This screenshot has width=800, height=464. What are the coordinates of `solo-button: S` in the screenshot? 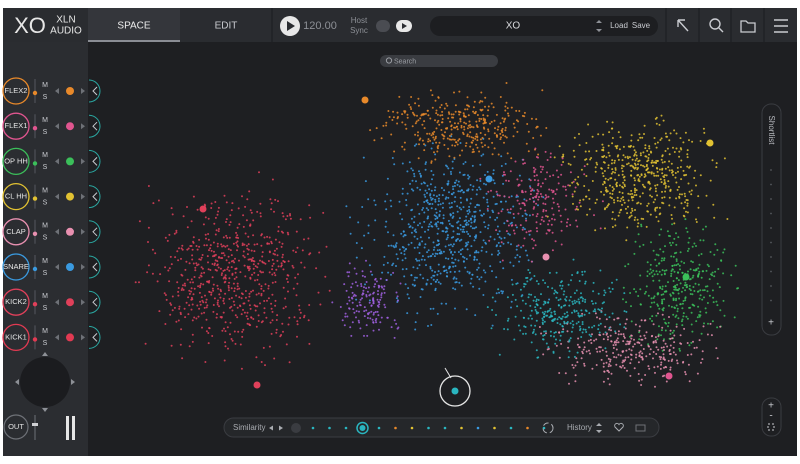 It's located at (45, 343).